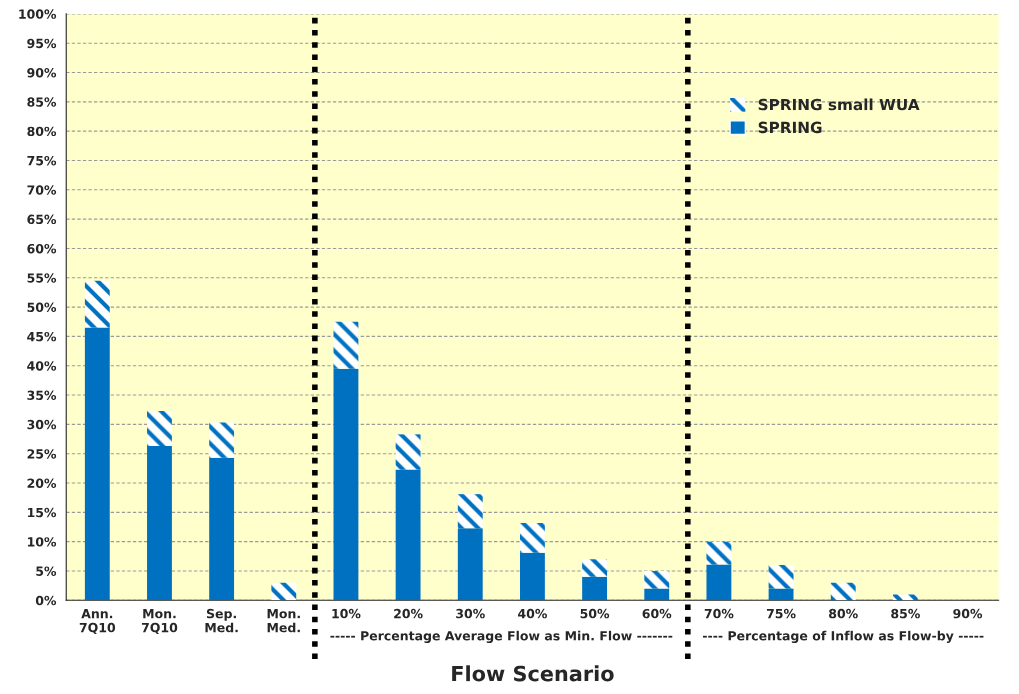 This screenshot has width=1019, height=694. I want to click on y-tick-label: 10%, so click(42, 542).